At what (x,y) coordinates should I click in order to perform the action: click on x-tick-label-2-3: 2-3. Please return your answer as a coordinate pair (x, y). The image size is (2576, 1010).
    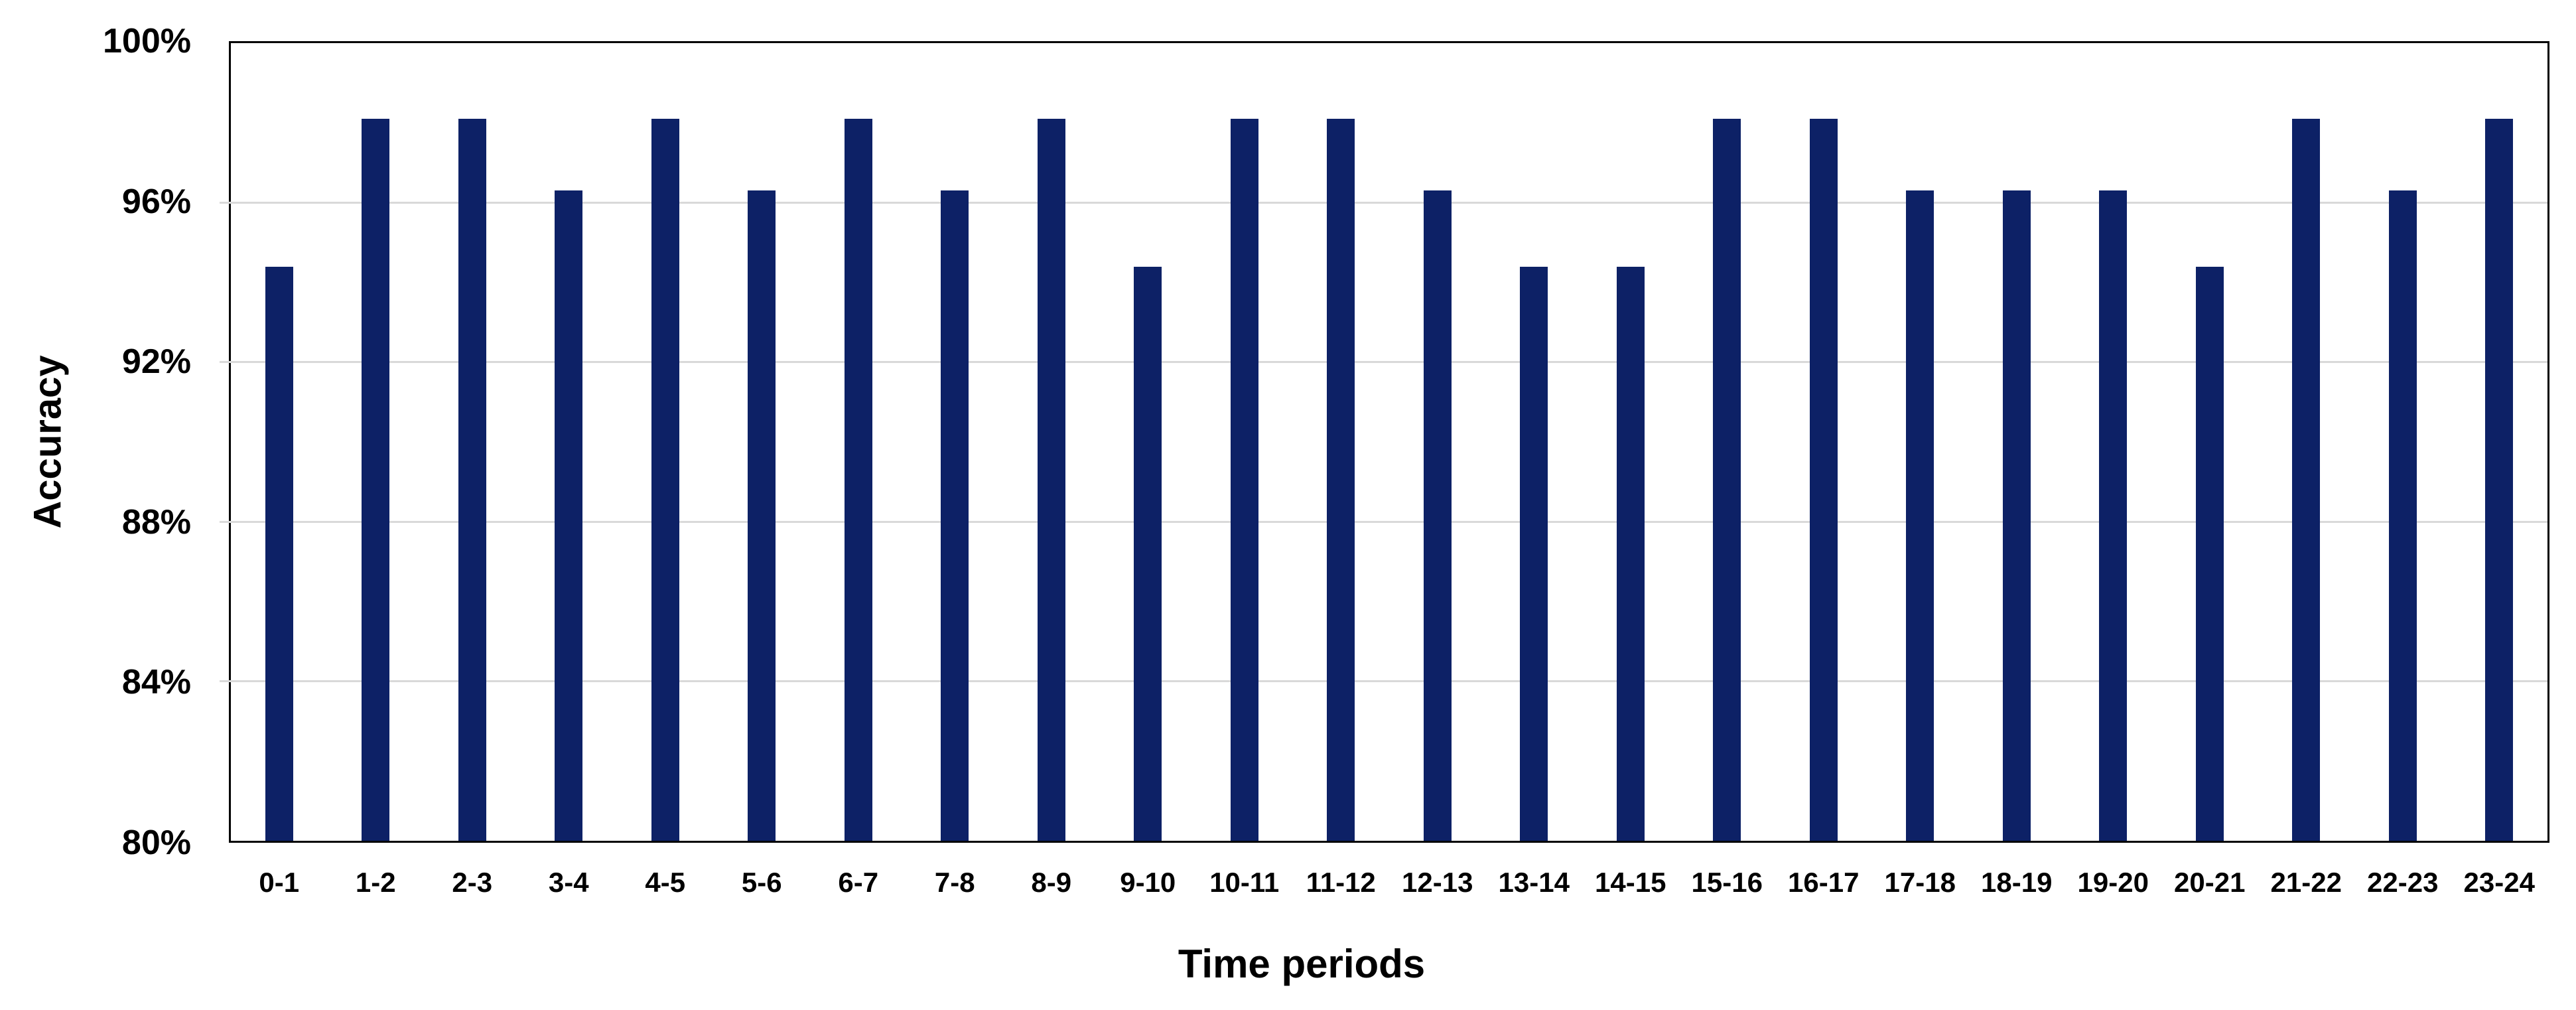
    Looking at the image, I should click on (473, 882).